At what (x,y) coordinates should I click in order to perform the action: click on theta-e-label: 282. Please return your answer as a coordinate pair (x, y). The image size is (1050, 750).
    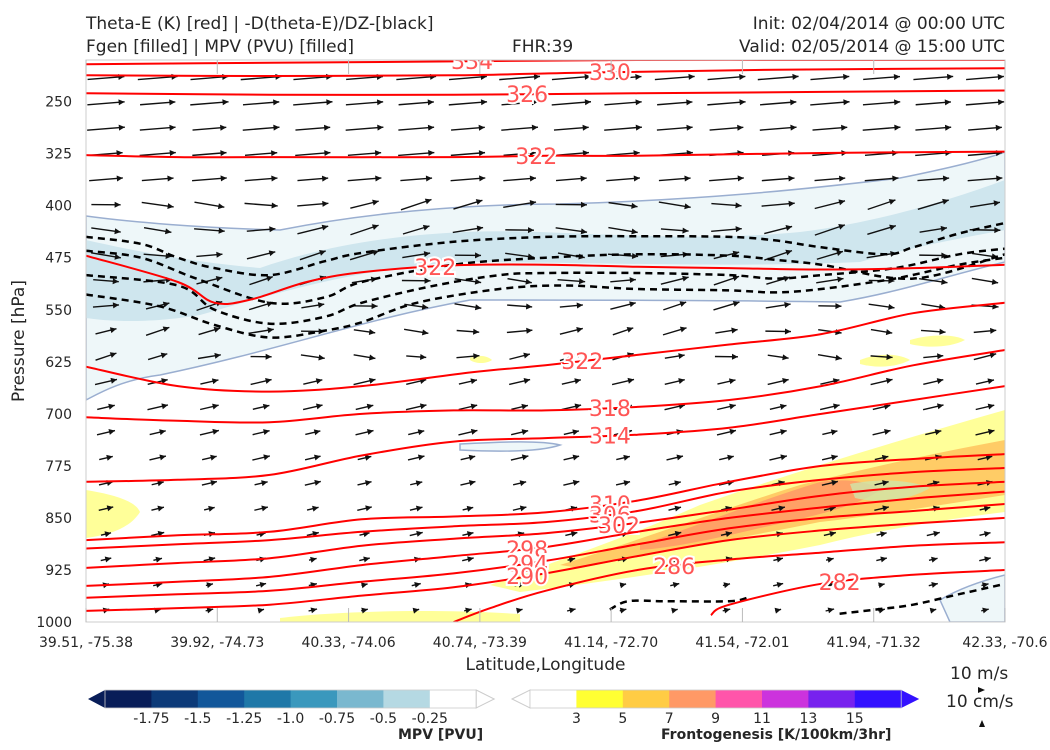
    Looking at the image, I should click on (840, 583).